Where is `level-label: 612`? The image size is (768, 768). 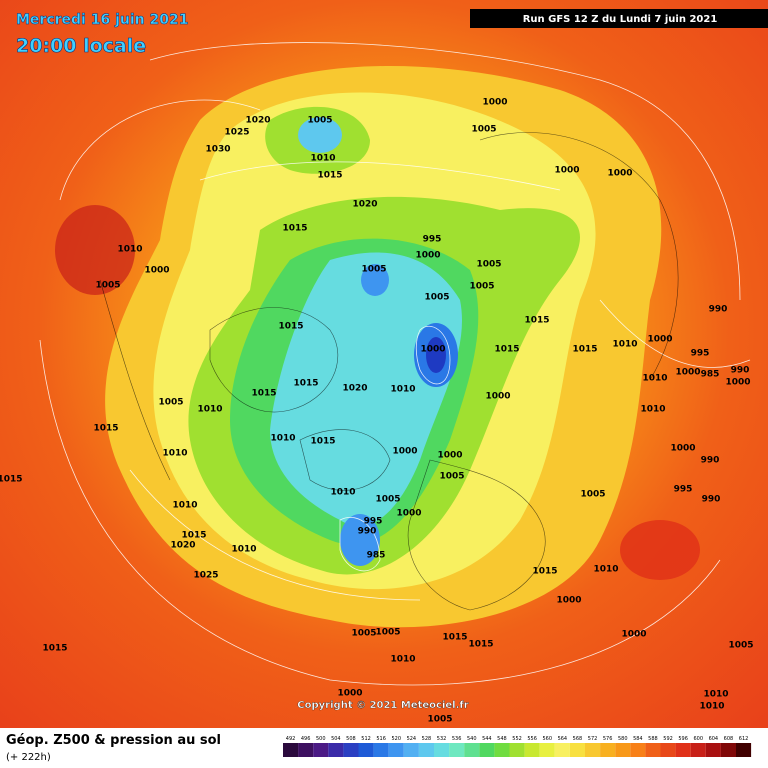 level-label: 612 is located at coordinates (744, 739).